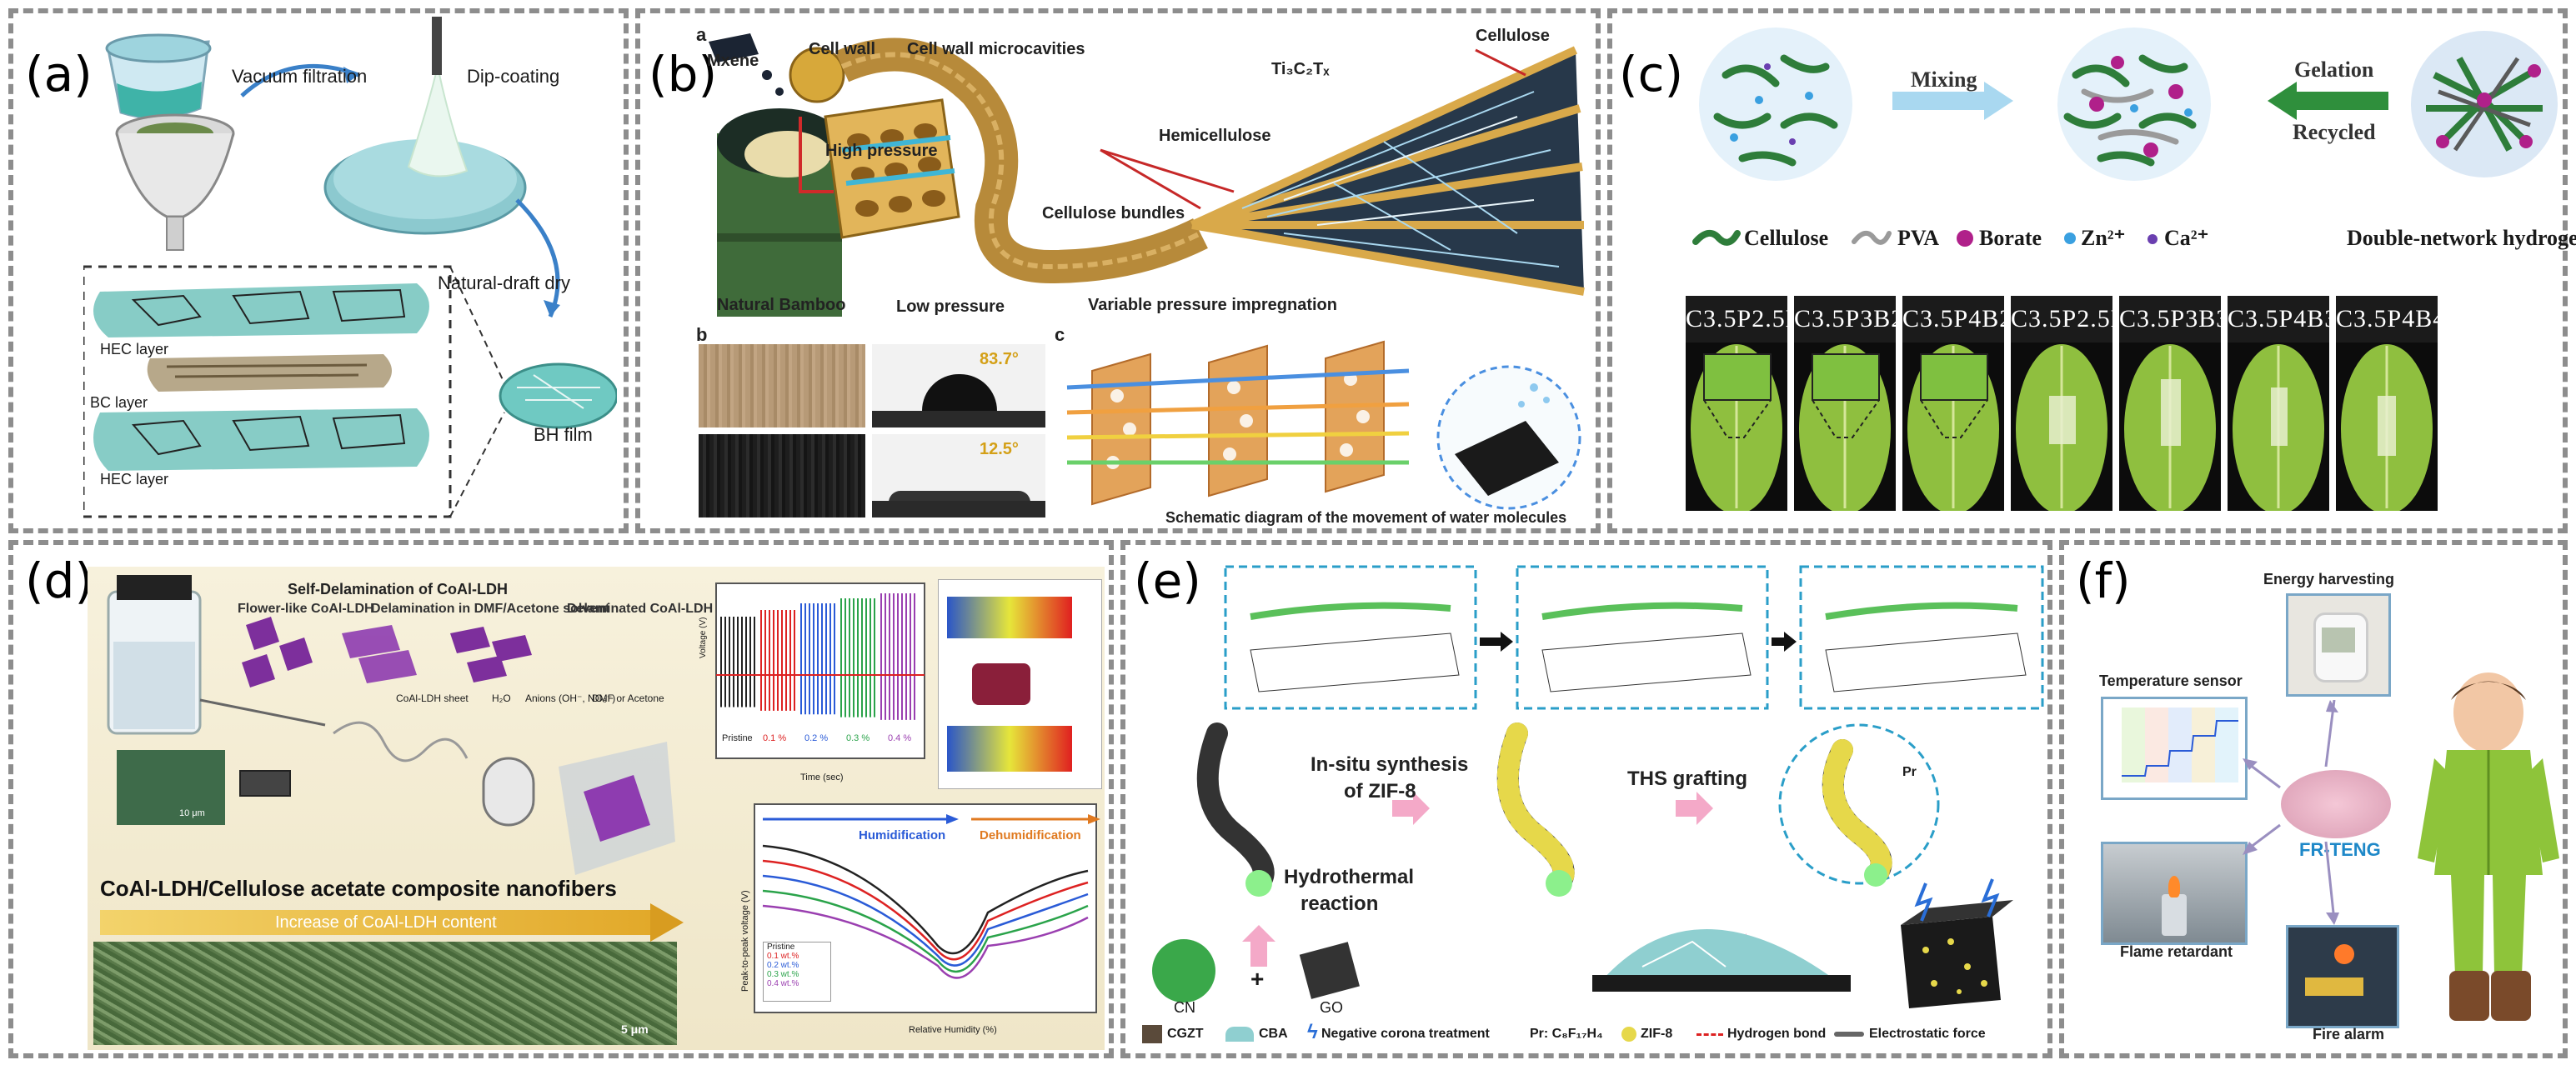 This screenshot has height=1065, width=2576. I want to click on panel-f-frame, so click(2313, 799).